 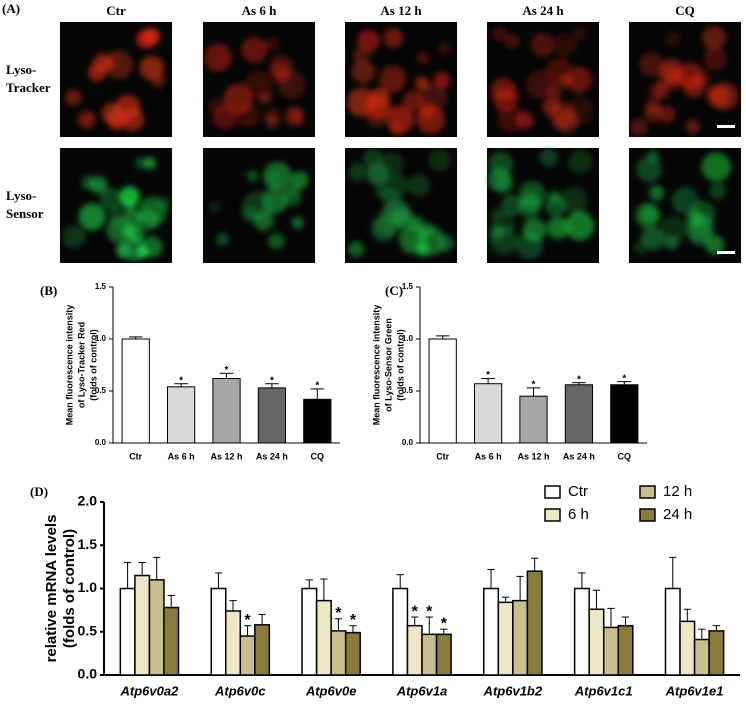 What do you see at coordinates (259, 10) in the screenshot?
I see `column-header: As 6 h` at bounding box center [259, 10].